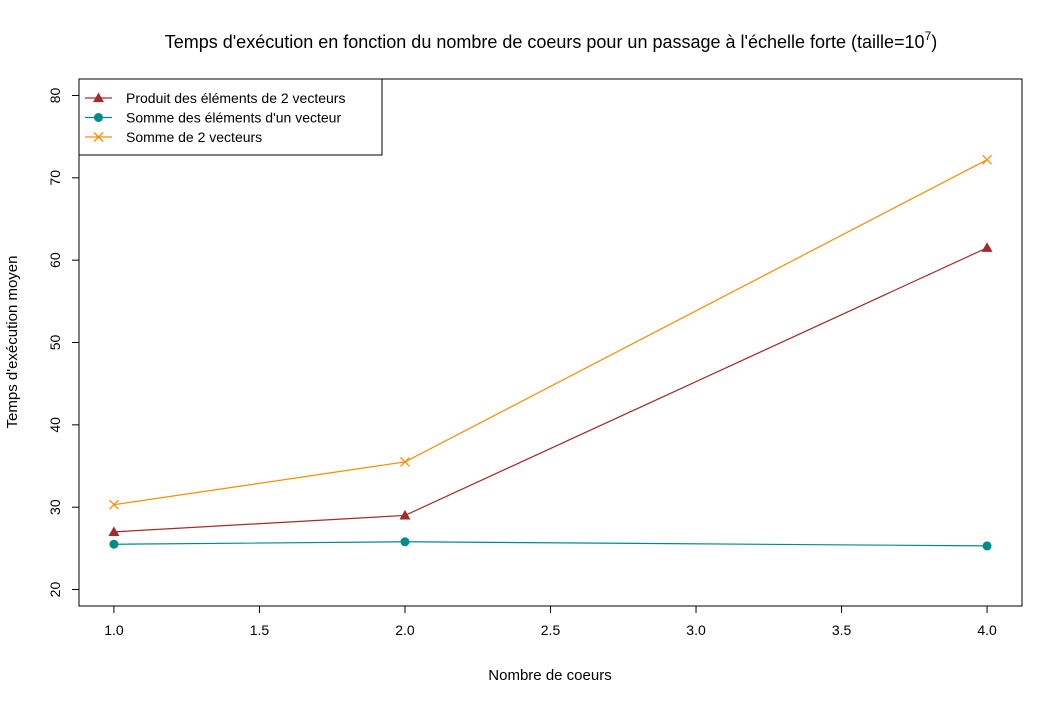 This screenshot has height=705, width=1063. Describe the element at coordinates (405, 630) in the screenshot. I see `x-tick-label: 2.0` at that location.